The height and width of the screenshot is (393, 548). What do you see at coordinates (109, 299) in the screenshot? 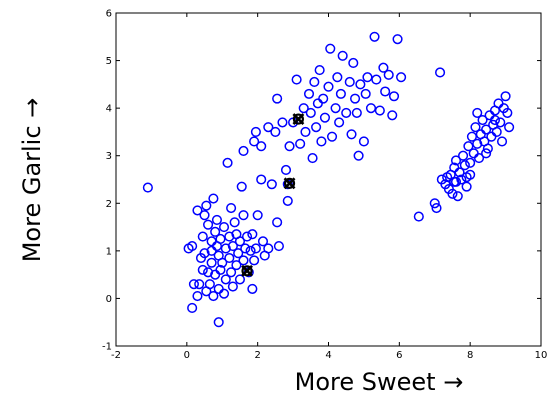
I see `y-tick-label: 0` at bounding box center [109, 299].